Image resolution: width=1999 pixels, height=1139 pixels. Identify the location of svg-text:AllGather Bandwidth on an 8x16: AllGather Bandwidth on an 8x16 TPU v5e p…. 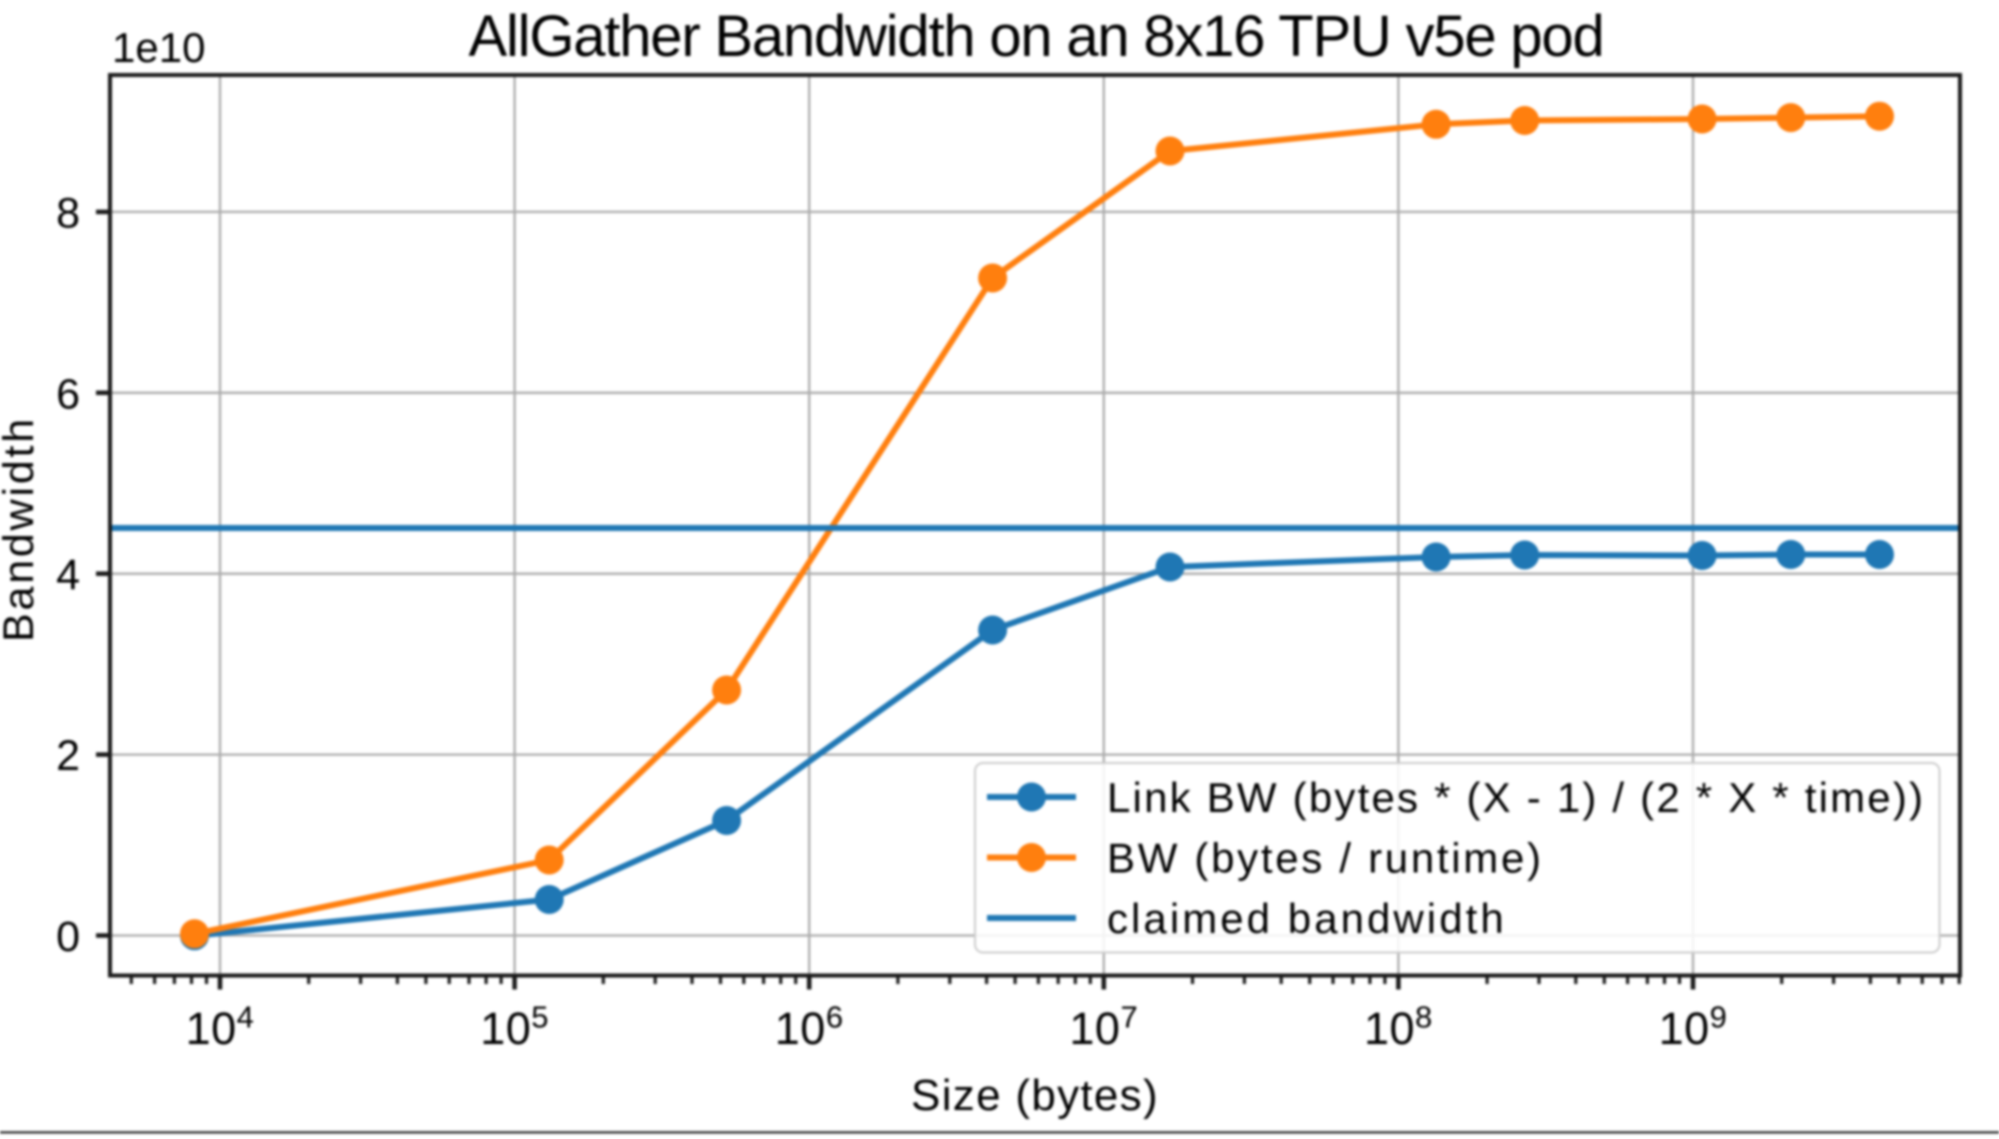
(1035, 36).